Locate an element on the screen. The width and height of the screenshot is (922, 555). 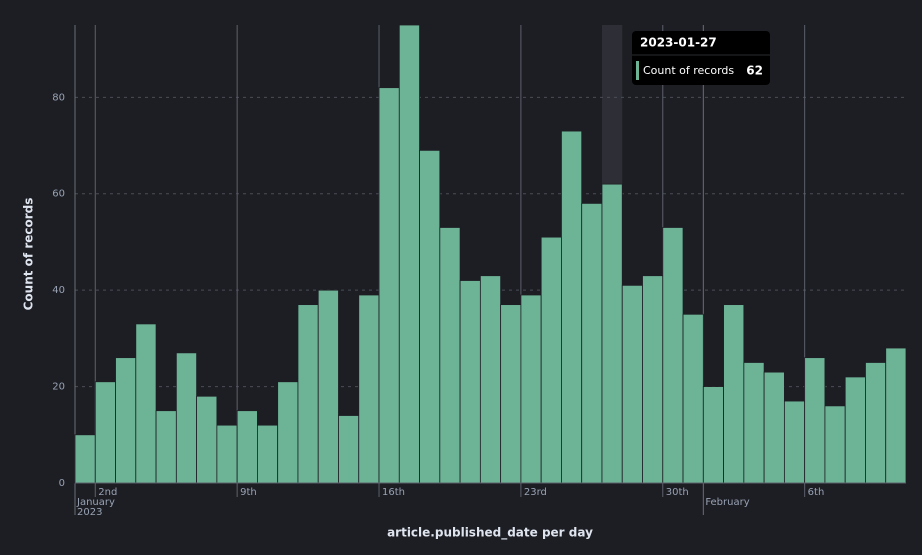
tooltip-series-name: Count of records is located at coordinates (688, 70).